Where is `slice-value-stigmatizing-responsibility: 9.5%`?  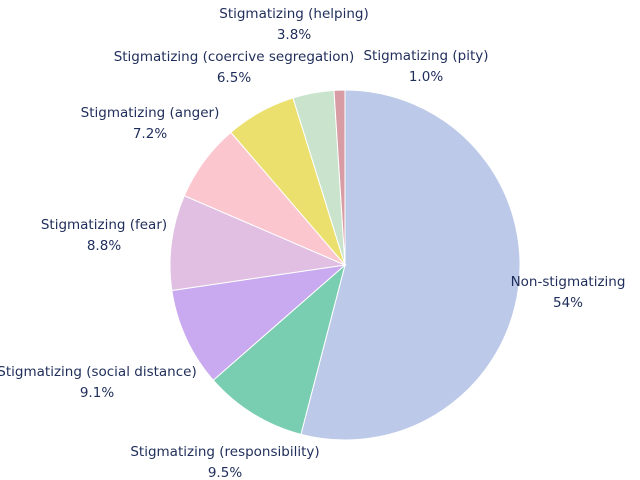 slice-value-stigmatizing-responsibility: 9.5% is located at coordinates (225, 472).